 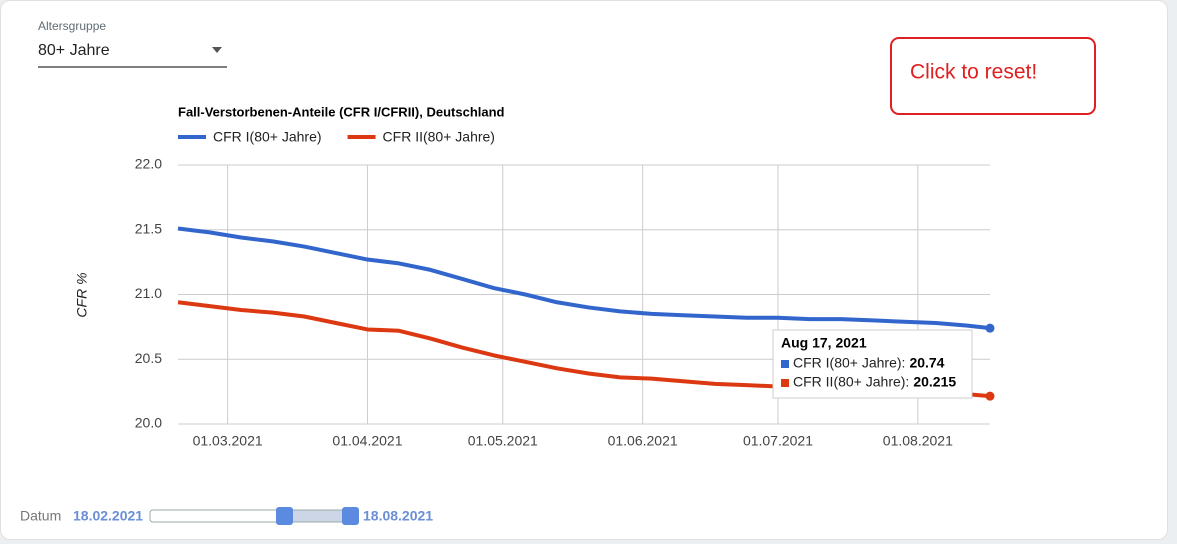 What do you see at coordinates (439, 137) in the screenshot?
I see `legend-label: CFR II(80+ Jahre)` at bounding box center [439, 137].